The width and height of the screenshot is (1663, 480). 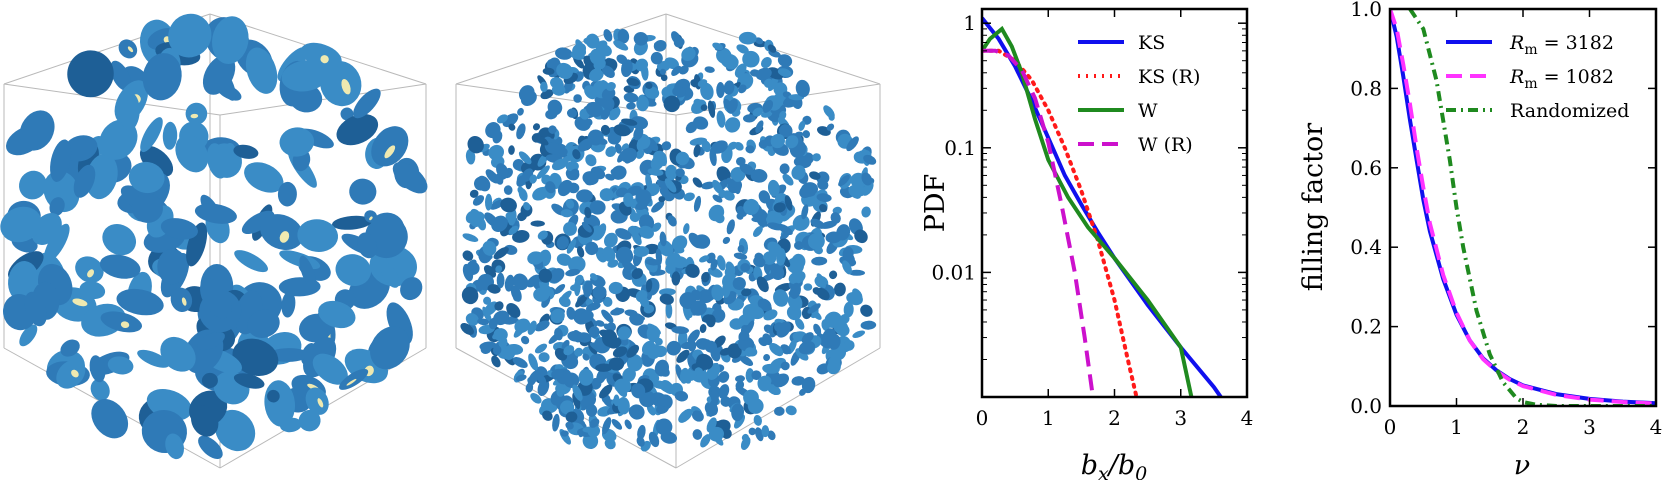 I want to click on filling-factor-y-tick-label: 0.6, so click(x=1366, y=168).